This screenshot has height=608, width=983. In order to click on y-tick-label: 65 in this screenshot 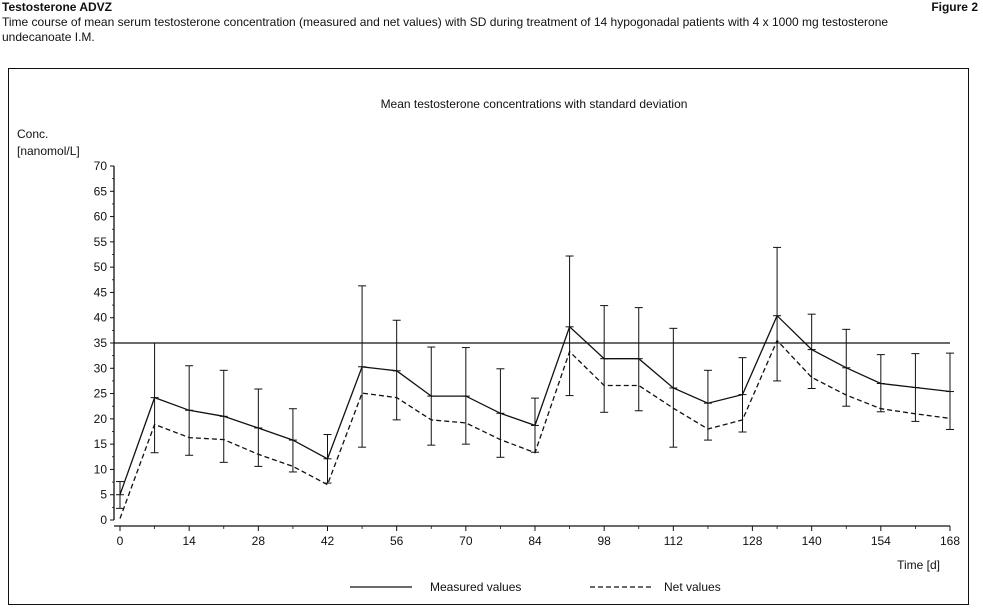, I will do `click(101, 191)`.